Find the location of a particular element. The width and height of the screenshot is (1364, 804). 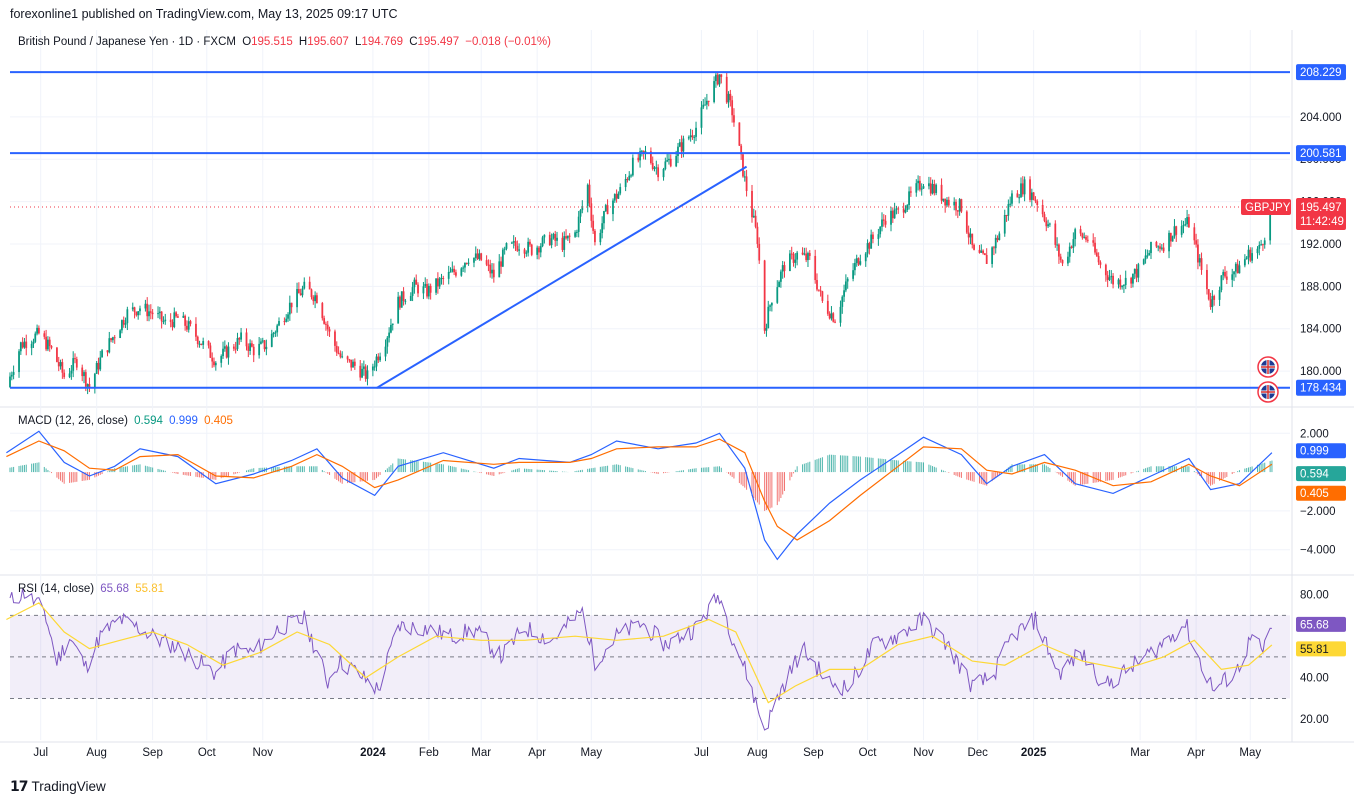

macd-hist-badge: 0.594 is located at coordinates (1314, 475).